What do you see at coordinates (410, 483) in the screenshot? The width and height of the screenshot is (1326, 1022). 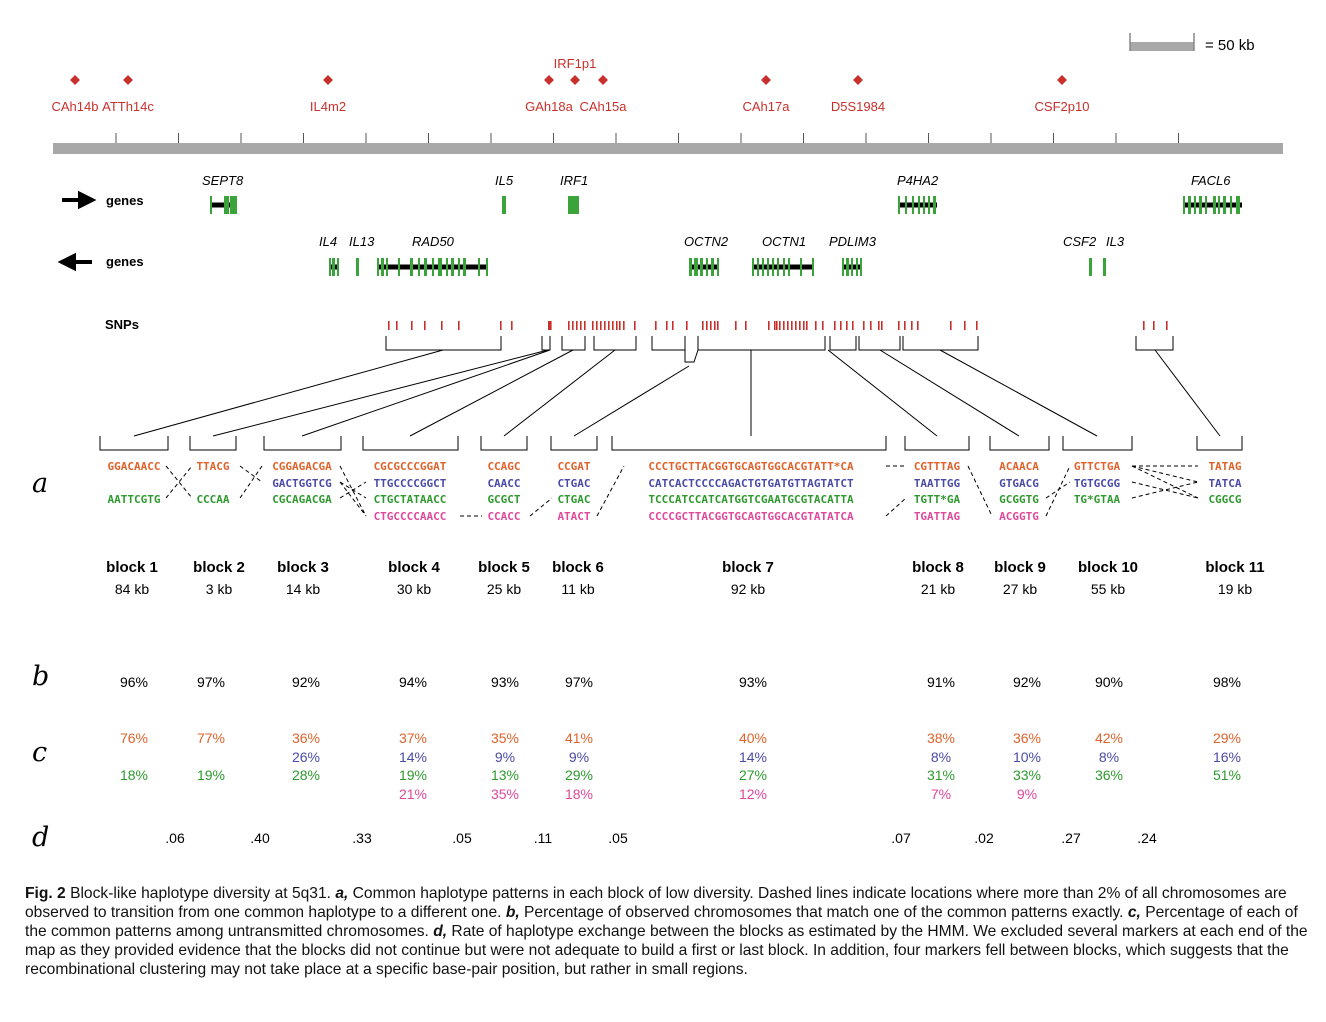 I see `haplotype-sequence: TTGCCCCGGCT` at bounding box center [410, 483].